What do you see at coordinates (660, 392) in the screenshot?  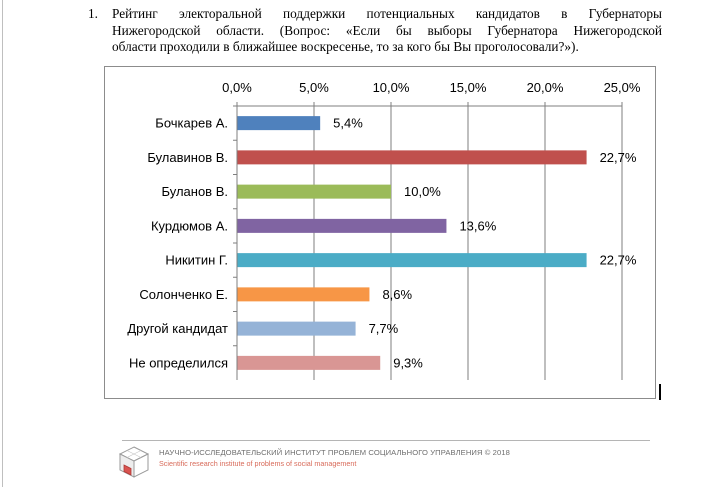 I see `margin-mark` at bounding box center [660, 392].